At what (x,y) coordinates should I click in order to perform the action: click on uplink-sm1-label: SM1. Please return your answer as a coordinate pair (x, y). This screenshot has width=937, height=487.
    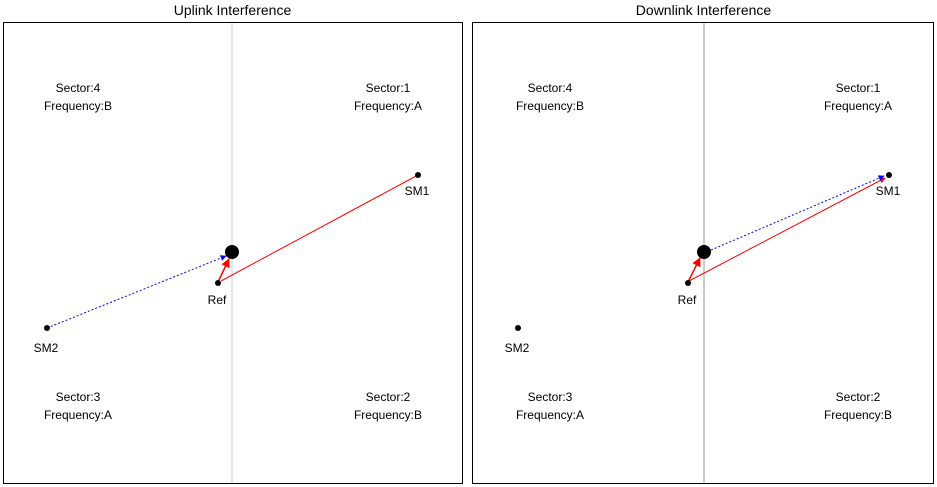
    Looking at the image, I should click on (417, 191).